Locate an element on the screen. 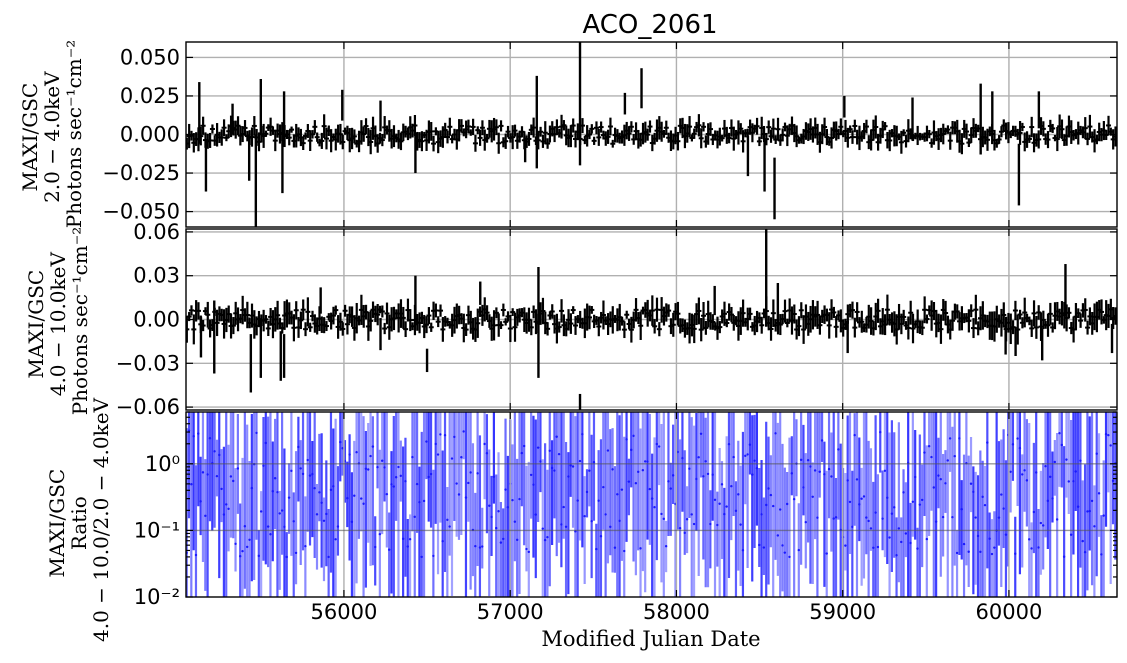  ylabel-ratio: MAXI/GSC Ratio 4.0 − 10.0/2.0 − 4.0keV is located at coordinates (79, 519).